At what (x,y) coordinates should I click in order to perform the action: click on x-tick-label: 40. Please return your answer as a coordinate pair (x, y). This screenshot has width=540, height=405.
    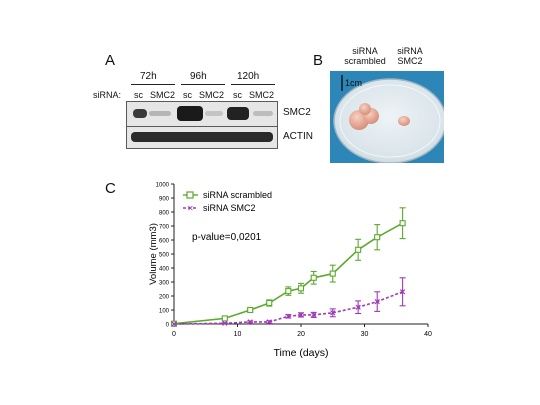
    Looking at the image, I should click on (428, 334).